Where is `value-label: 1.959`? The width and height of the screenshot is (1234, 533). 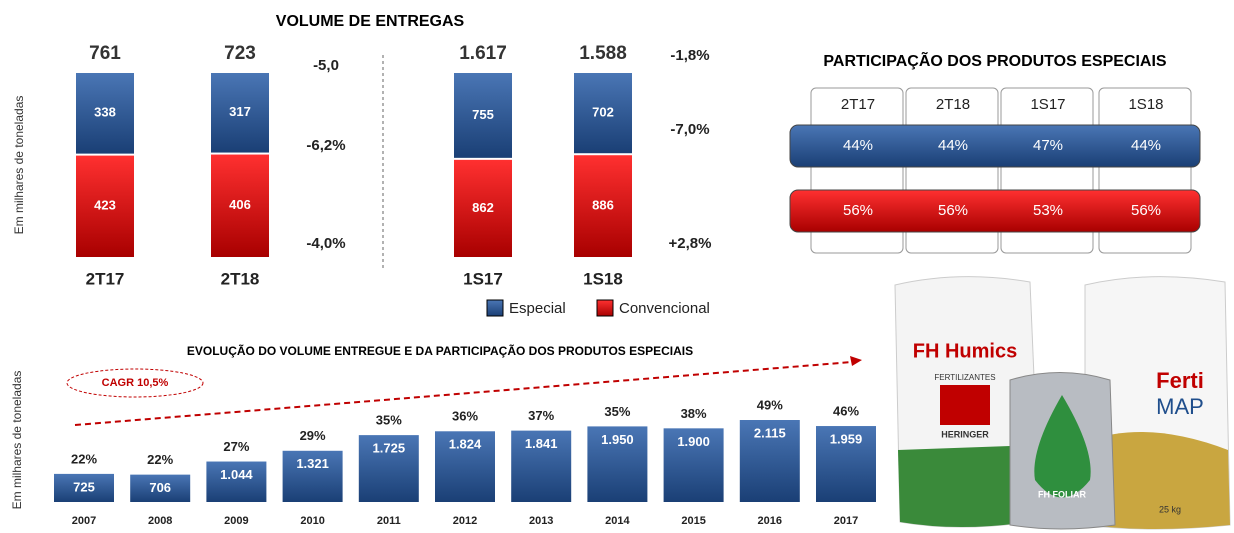
value-label: 1.959 is located at coordinates (846, 438).